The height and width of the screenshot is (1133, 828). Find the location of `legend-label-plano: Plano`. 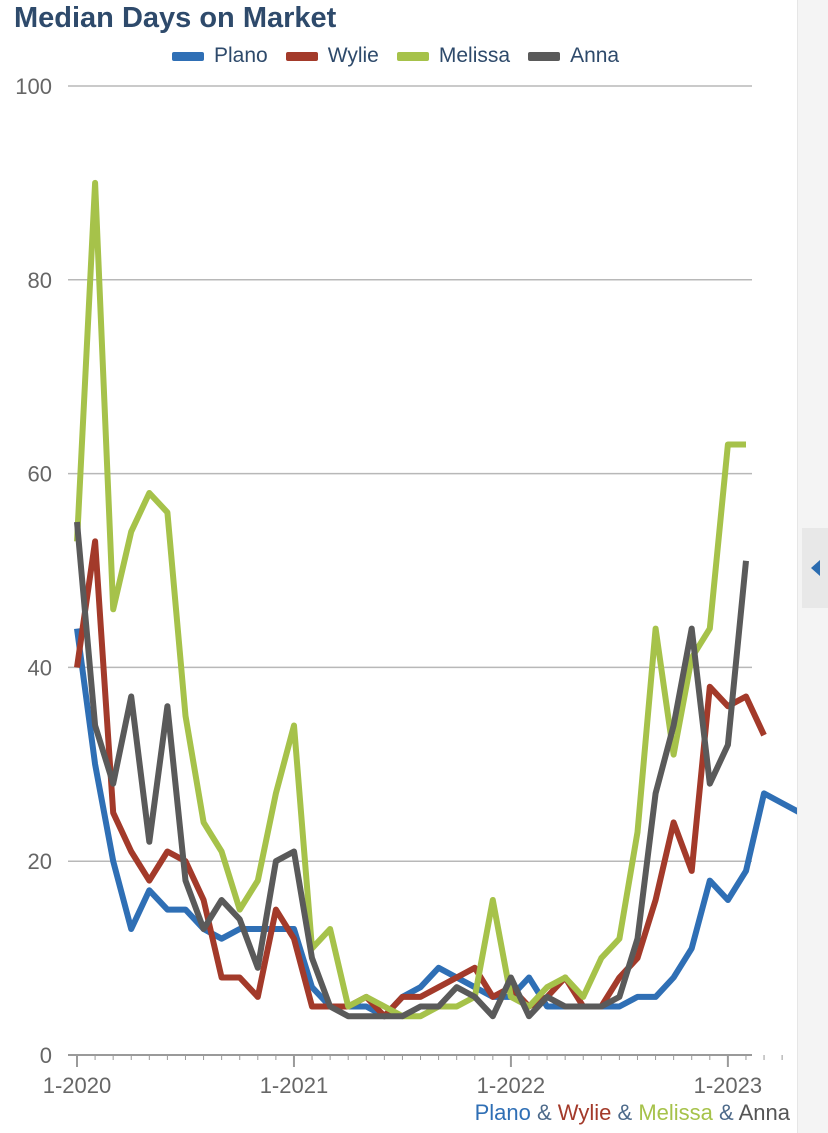

legend-label-plano: Plano is located at coordinates (241, 55).